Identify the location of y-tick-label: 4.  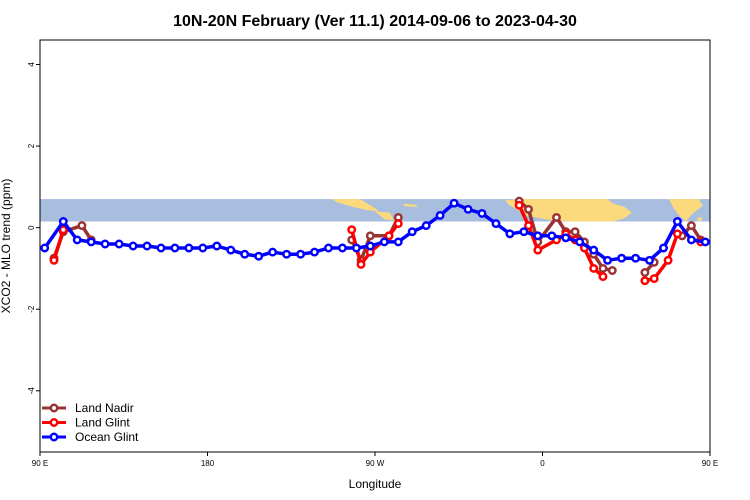
(31, 64).